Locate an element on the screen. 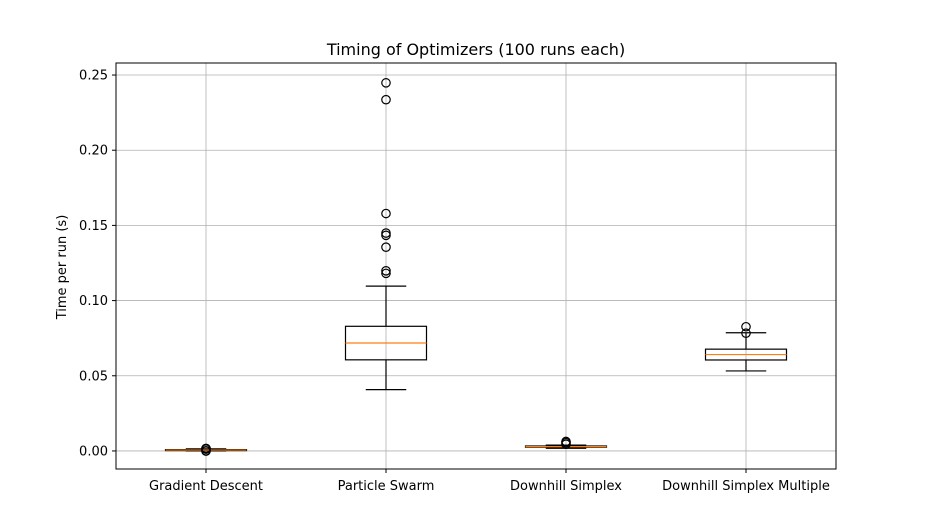  x-tick-label: Downhill Simplex is located at coordinates (566, 486).